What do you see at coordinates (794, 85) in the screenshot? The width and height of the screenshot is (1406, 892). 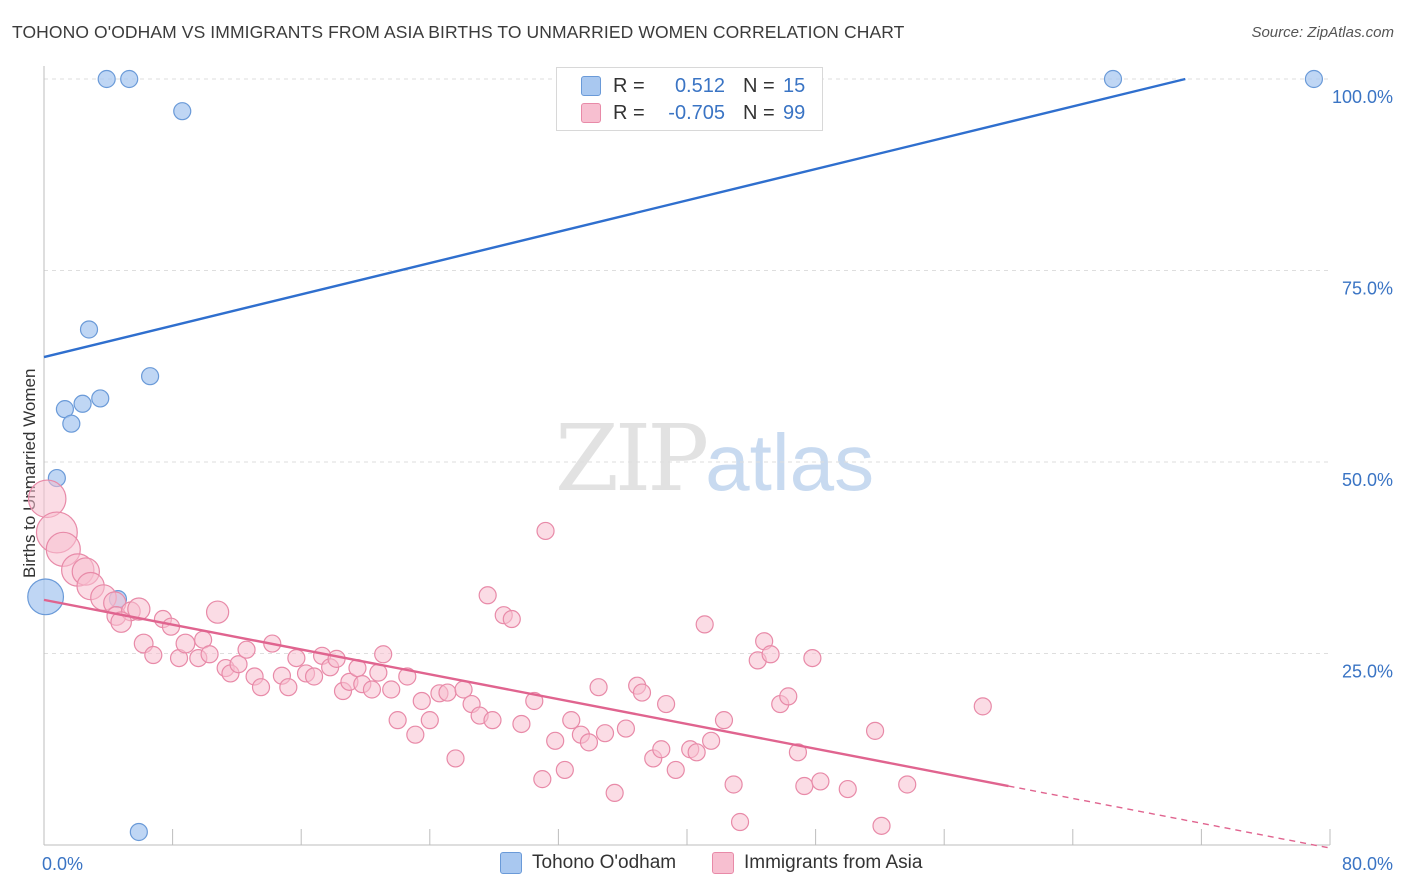 I see `legend-n-value: 15` at bounding box center [794, 85].